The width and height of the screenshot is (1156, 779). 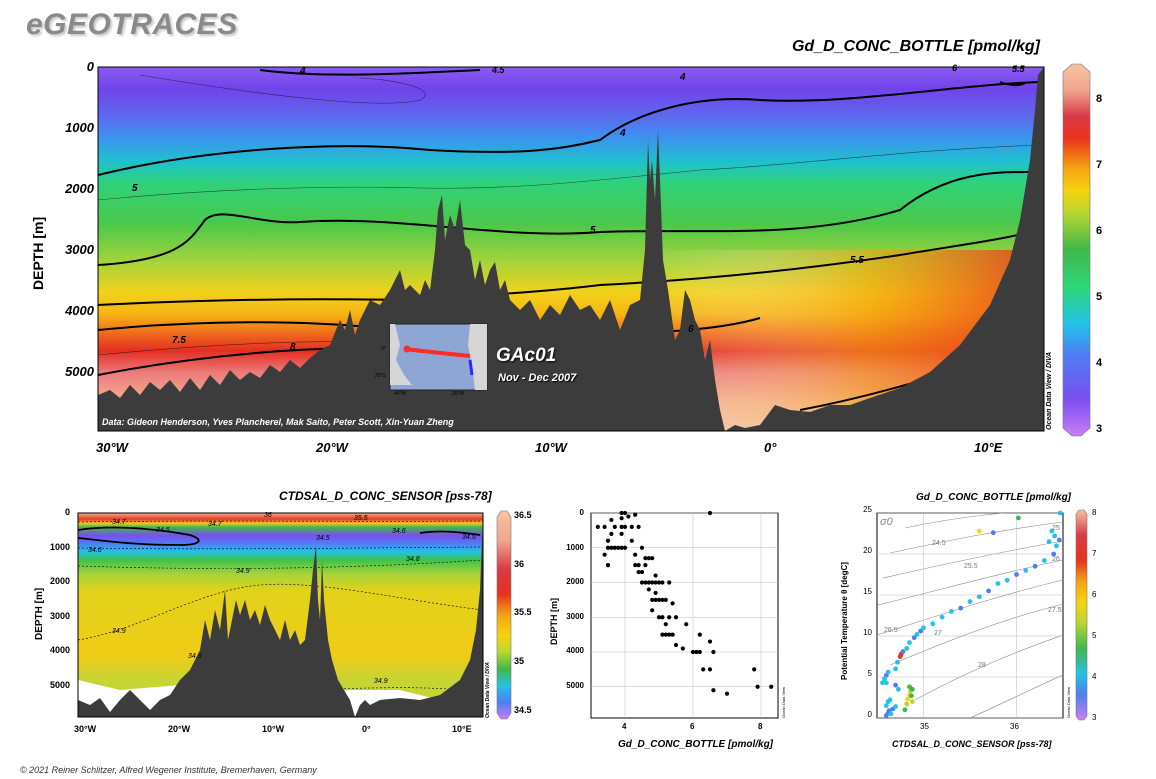 What do you see at coordinates (770, 447) in the screenshot?
I see `main-xtick-3: 0°` at bounding box center [770, 447].